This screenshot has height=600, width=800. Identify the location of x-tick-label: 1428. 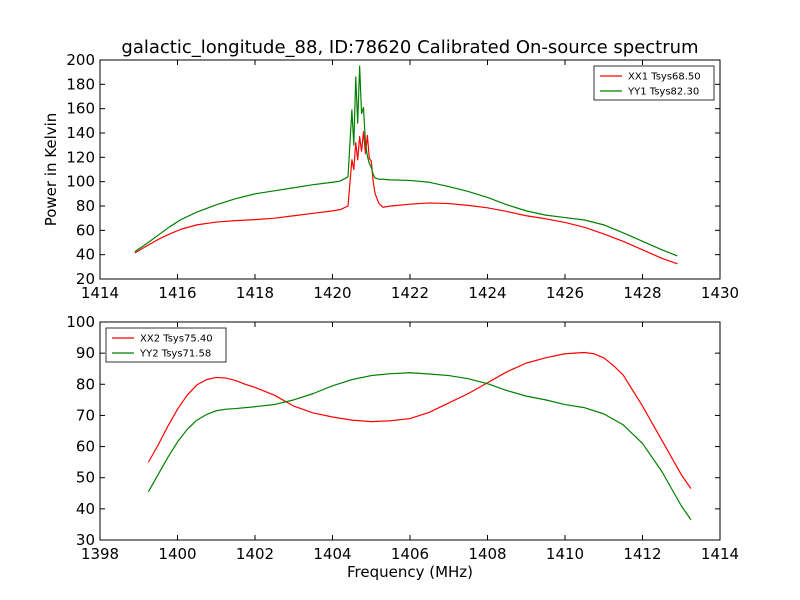
(642, 293).